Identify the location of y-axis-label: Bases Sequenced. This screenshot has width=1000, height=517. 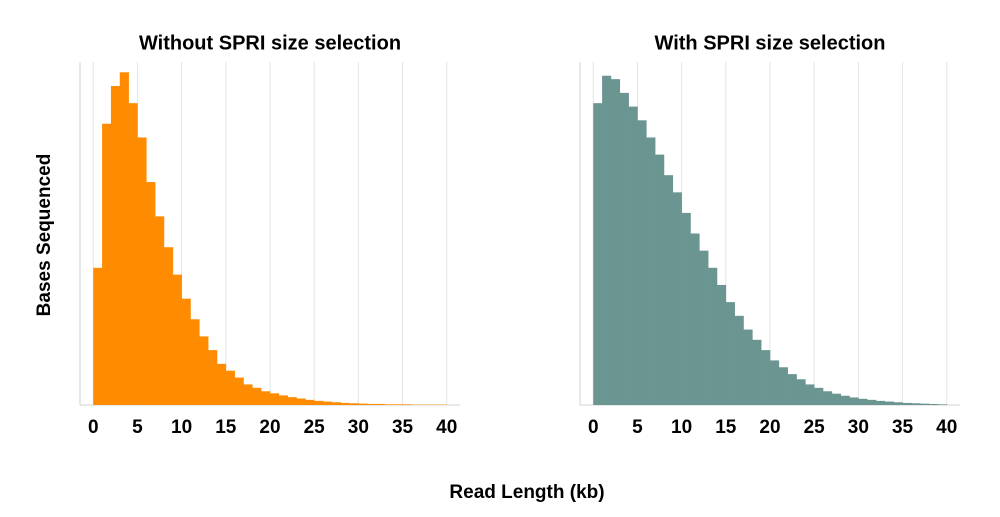
(44, 235).